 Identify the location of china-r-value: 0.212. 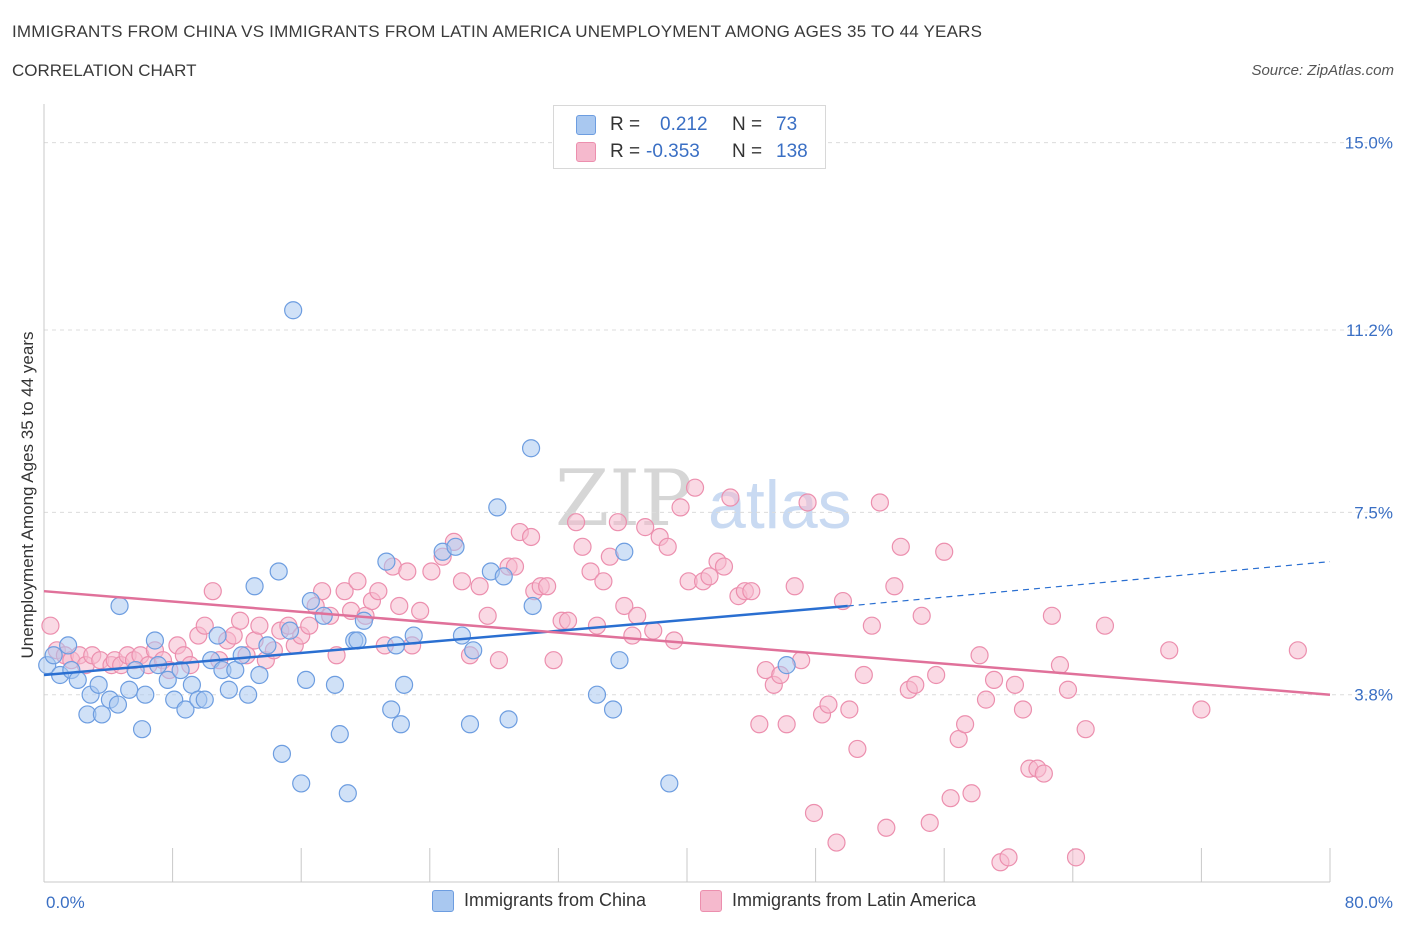
(684, 124).